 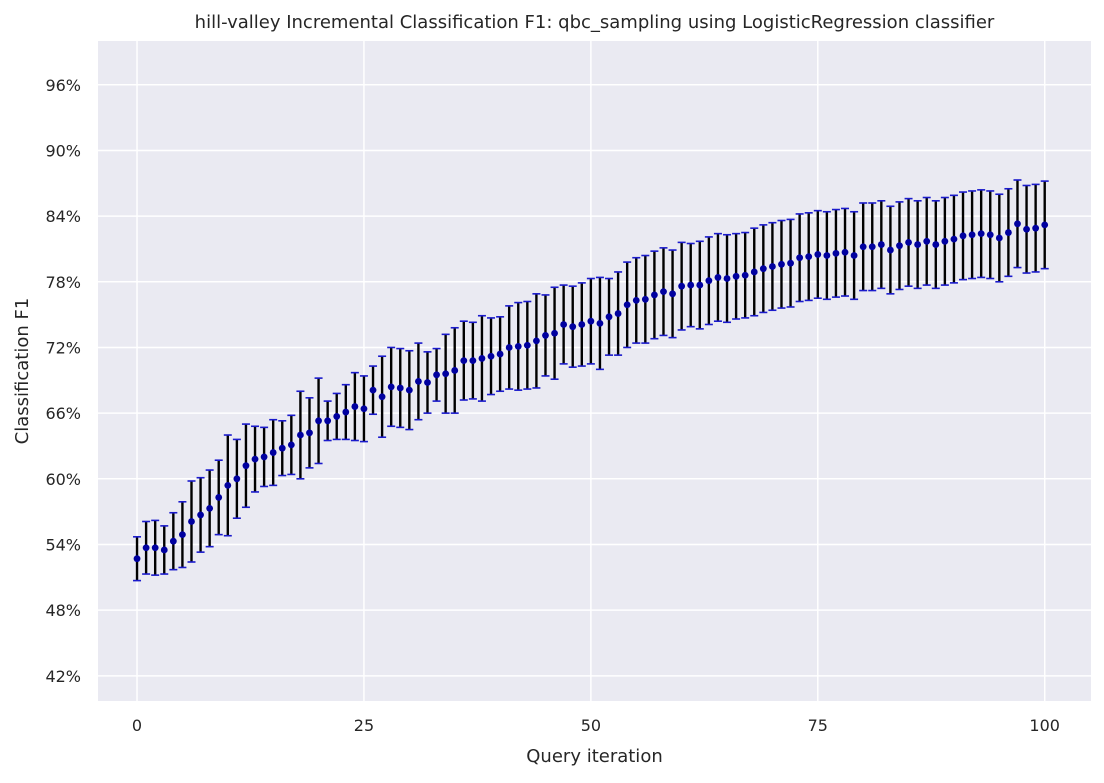 What do you see at coordinates (63, 544) in the screenshot?
I see `y-tick-label: 54%` at bounding box center [63, 544].